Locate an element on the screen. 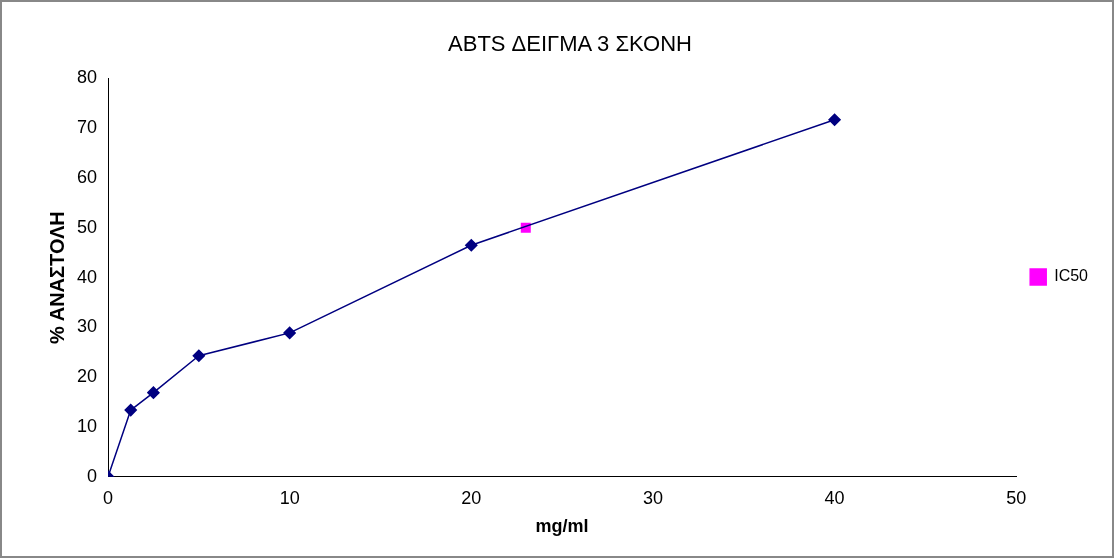 This screenshot has width=1114, height=558. y-tick-label: 10 is located at coordinates (87, 425).